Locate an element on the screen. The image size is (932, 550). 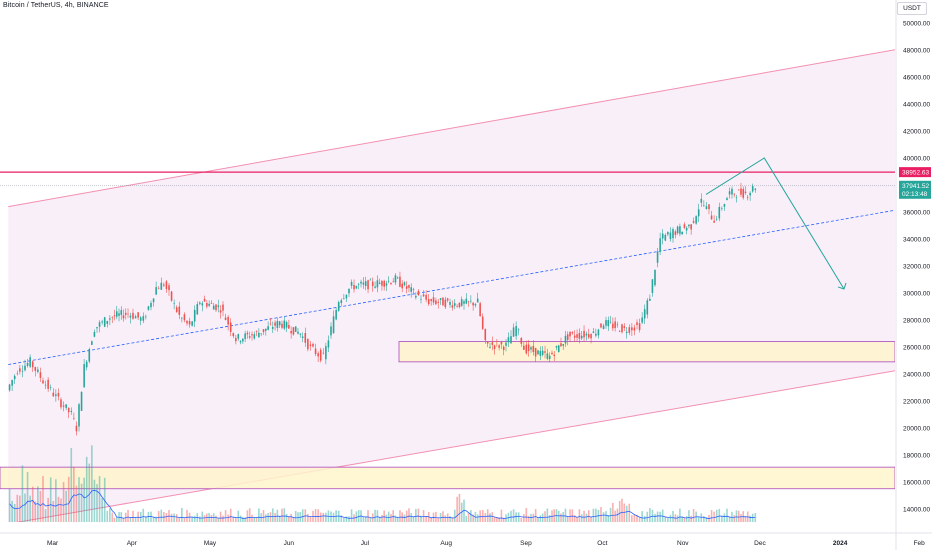
price-tick-label: 24000.00 is located at coordinates (916, 374).